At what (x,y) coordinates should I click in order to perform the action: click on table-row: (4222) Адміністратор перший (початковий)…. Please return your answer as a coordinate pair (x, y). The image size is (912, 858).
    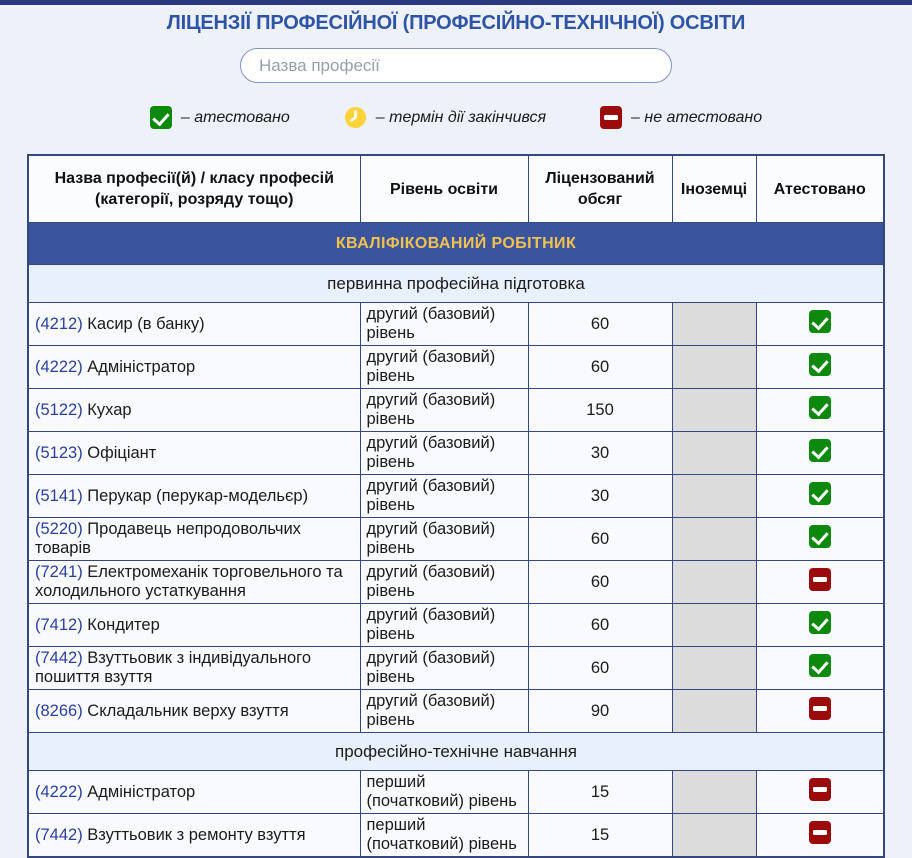
    Looking at the image, I should click on (456, 792).